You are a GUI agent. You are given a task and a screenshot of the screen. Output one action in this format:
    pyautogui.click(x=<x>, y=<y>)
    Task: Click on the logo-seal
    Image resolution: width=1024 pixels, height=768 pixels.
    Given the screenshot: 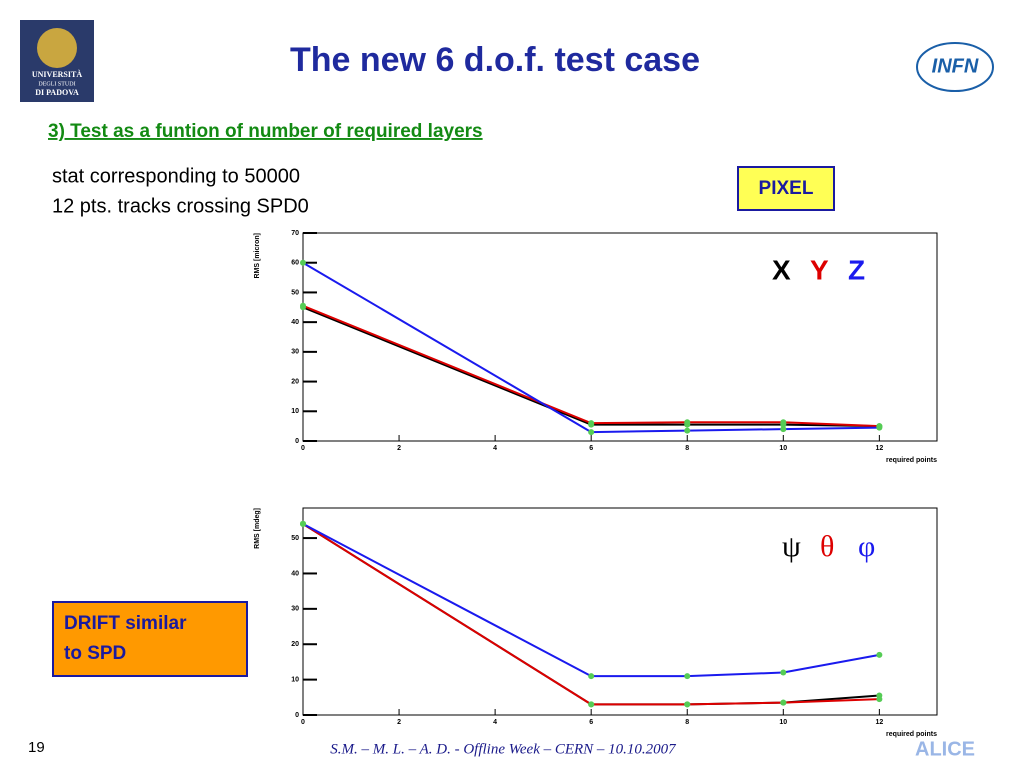 What is the action you would take?
    pyautogui.click(x=57, y=48)
    